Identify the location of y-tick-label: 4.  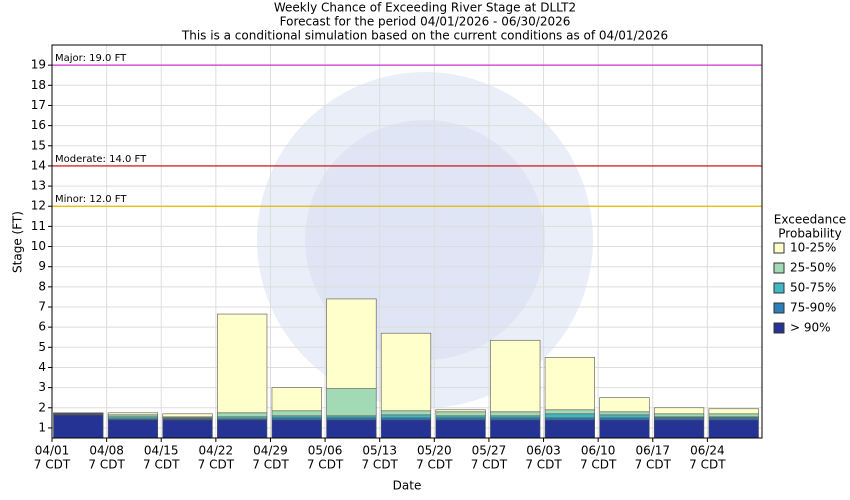
(42, 367).